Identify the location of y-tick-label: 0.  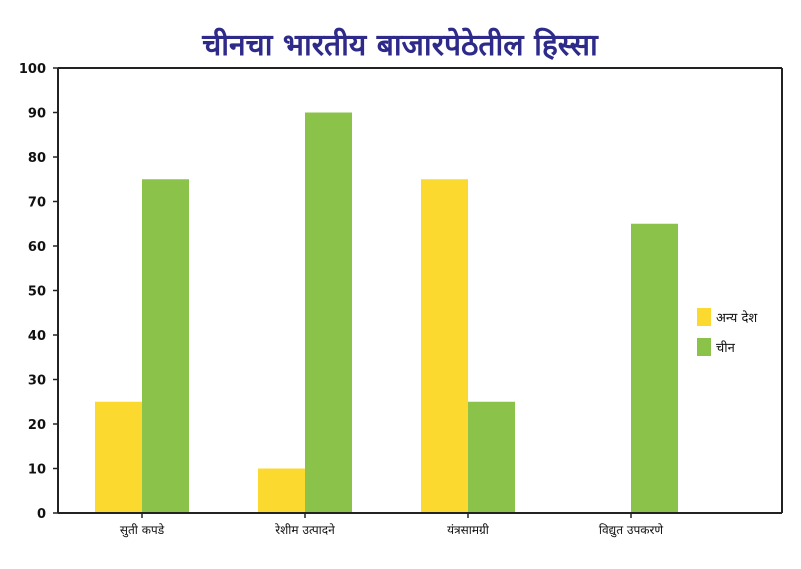
(41, 514).